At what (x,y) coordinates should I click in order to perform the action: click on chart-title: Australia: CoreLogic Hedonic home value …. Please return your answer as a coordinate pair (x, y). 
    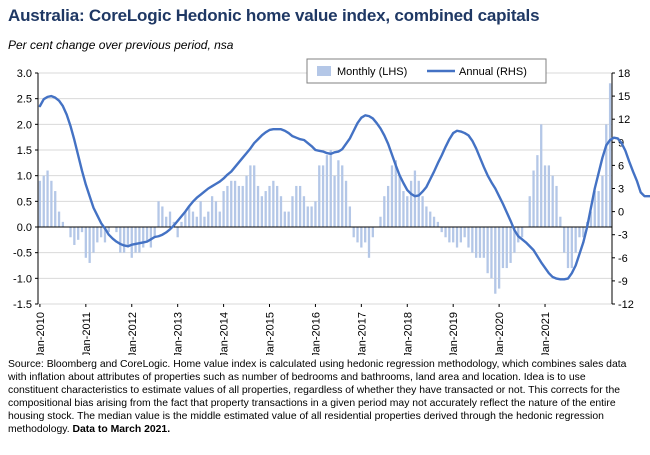
    Looking at the image, I should click on (274, 15).